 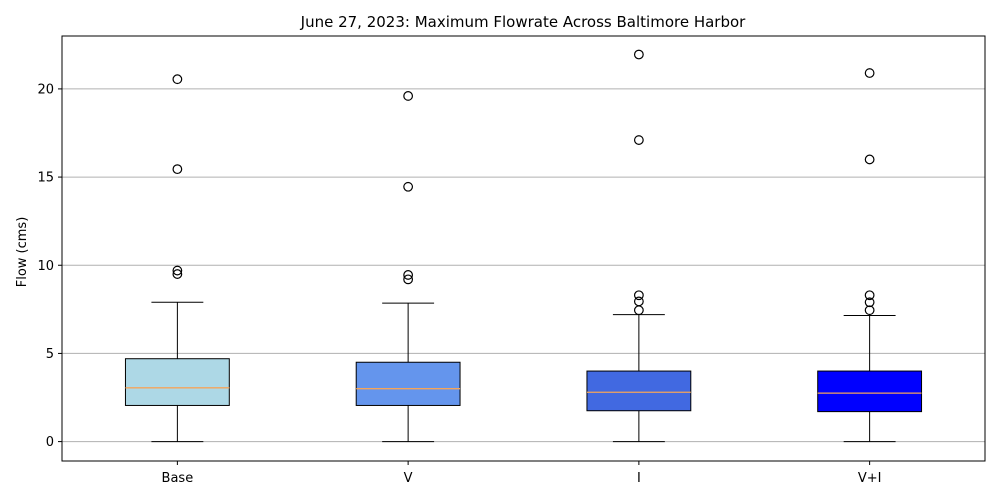 I want to click on y-tick-label: 0, so click(x=50, y=442).